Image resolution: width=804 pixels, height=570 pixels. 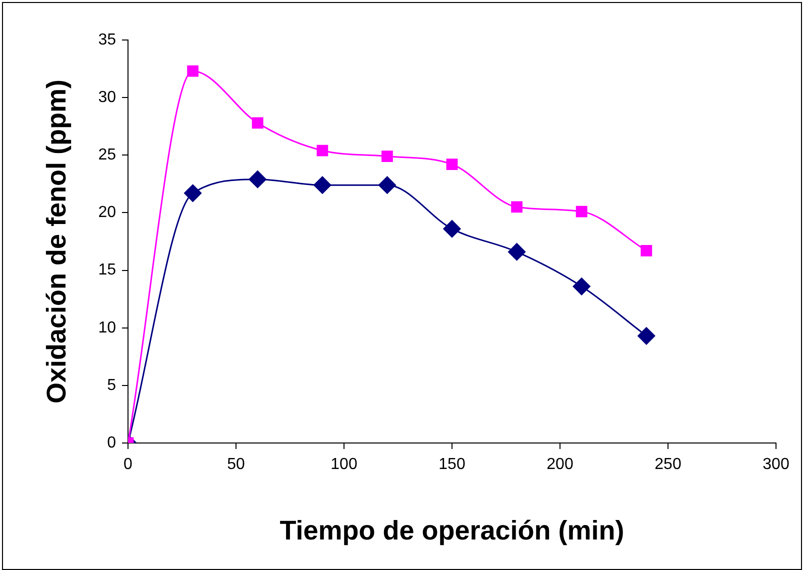 I want to click on x-tick-label: 250, so click(x=668, y=465).